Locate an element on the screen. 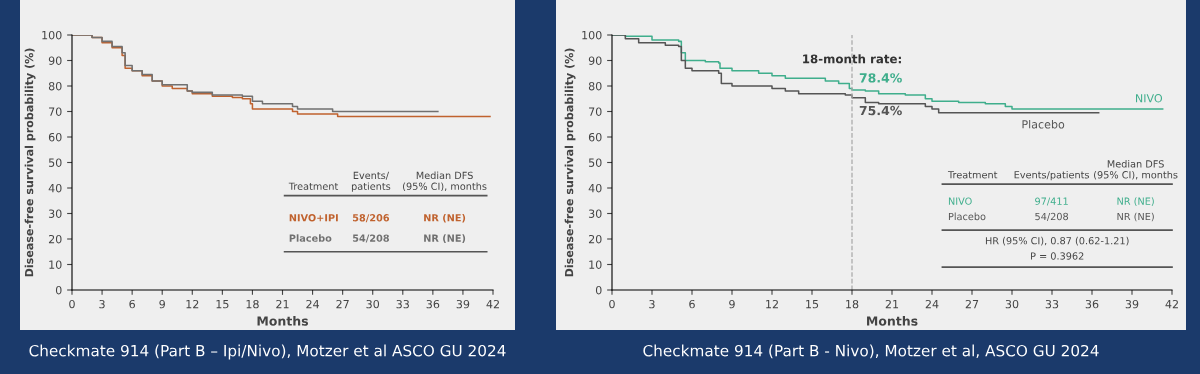 This screenshot has width=1200, height=374. annotation: Events/patients is located at coordinates (1052, 175).